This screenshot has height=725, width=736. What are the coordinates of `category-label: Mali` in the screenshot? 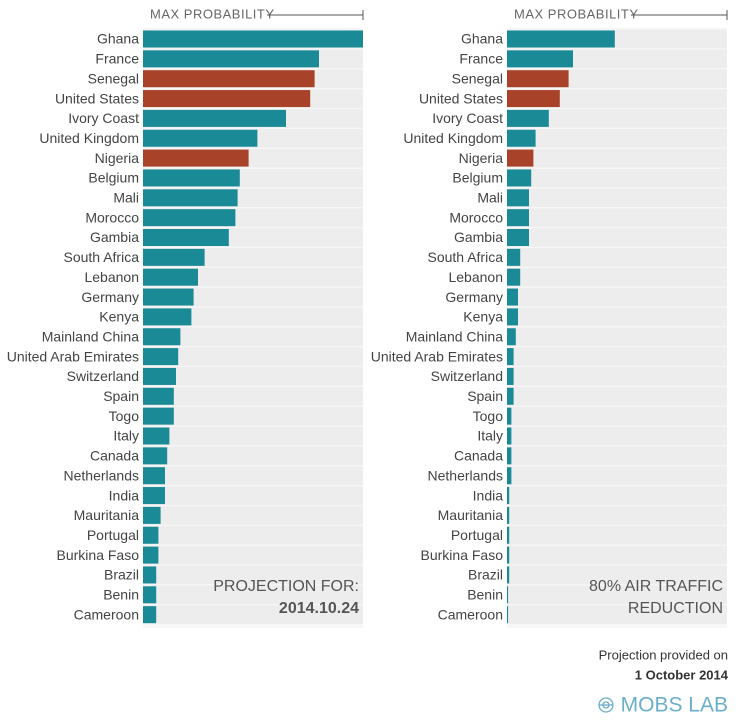 It's located at (126, 198).